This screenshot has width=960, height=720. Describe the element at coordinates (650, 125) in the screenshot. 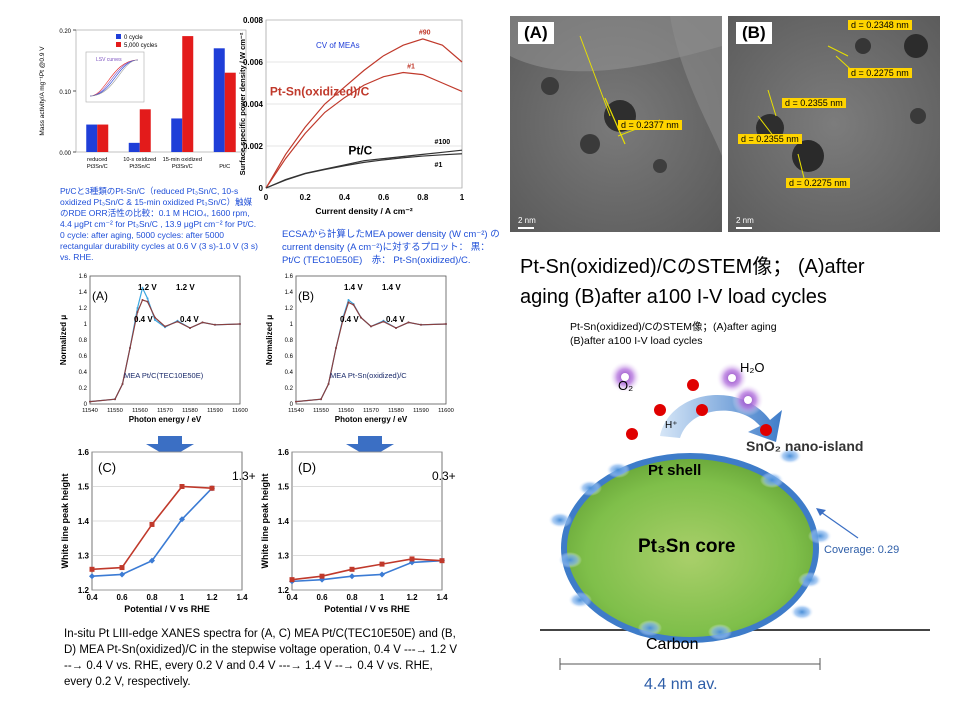

I see `tem-a-spacing: d = 0.2377 nm` at that location.